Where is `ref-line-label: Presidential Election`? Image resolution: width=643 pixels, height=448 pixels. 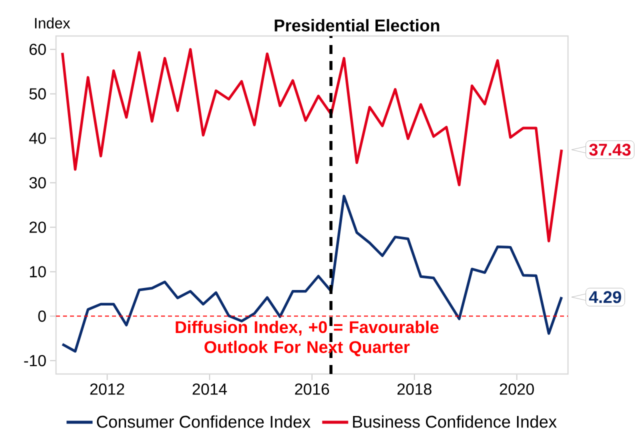 ref-line-label: Presidential Election is located at coordinates (357, 25).